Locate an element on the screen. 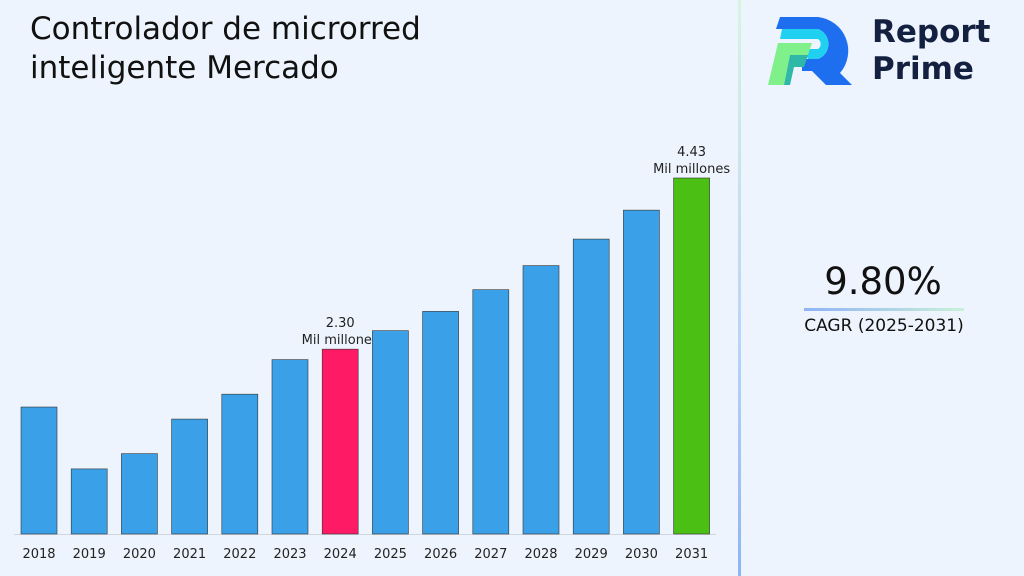 The image size is (1024, 576). bar-2023 is located at coordinates (290, 447).